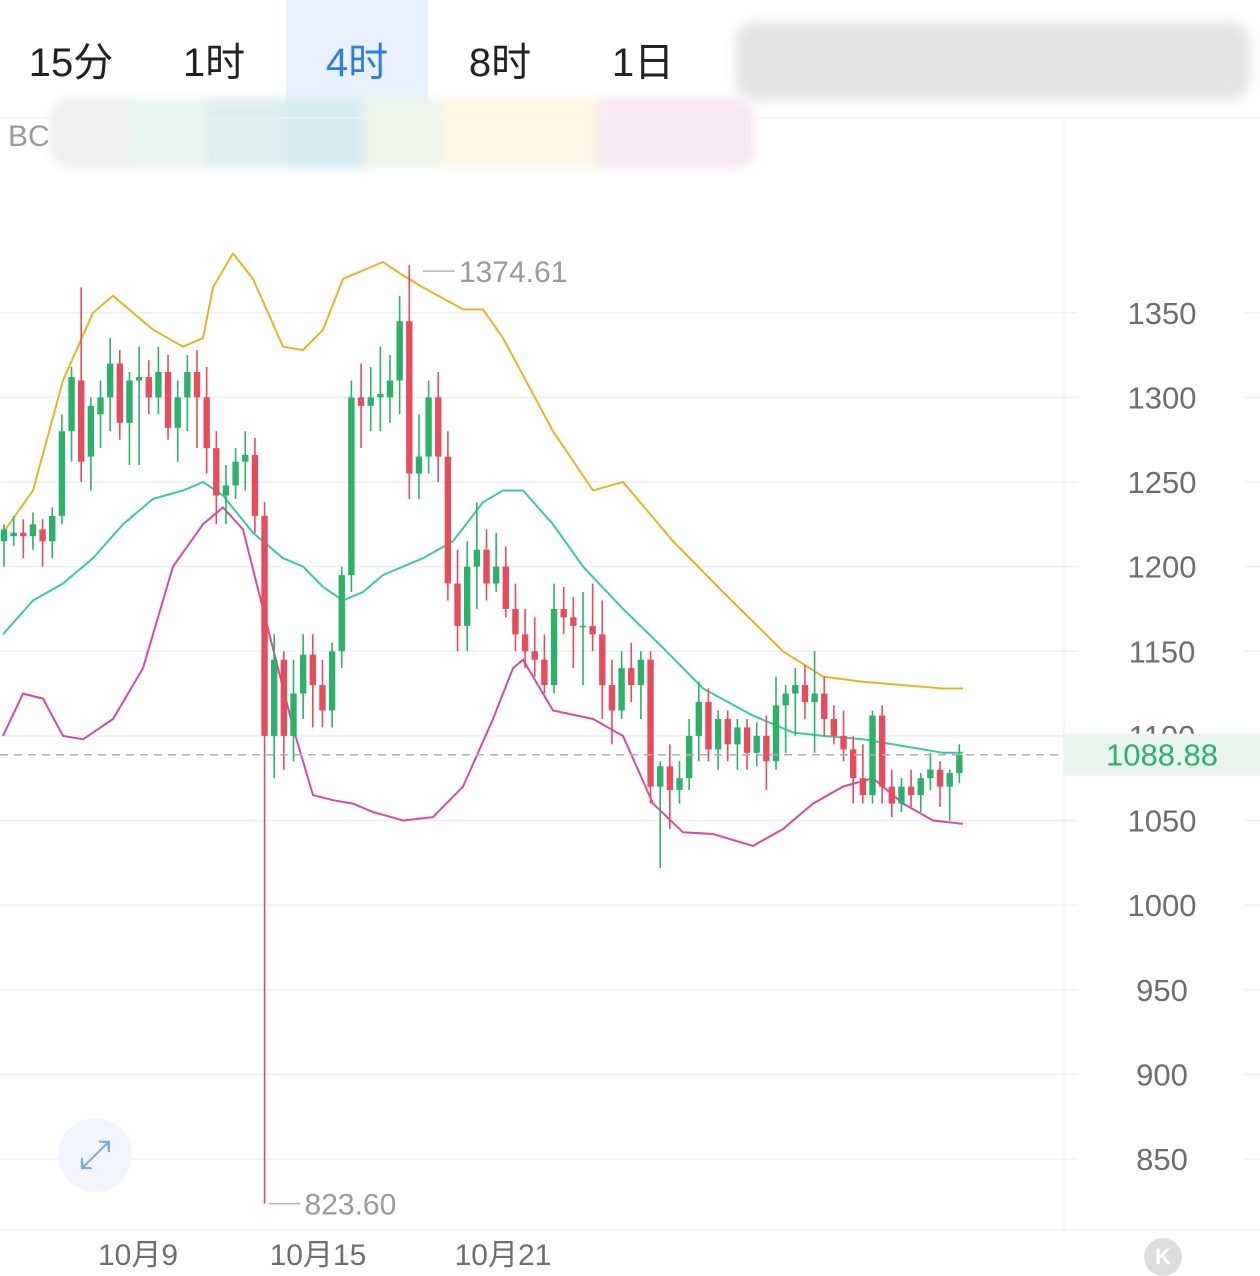 This screenshot has width=1260, height=1276. I want to click on y-tick-label: 1250, so click(1162, 482).